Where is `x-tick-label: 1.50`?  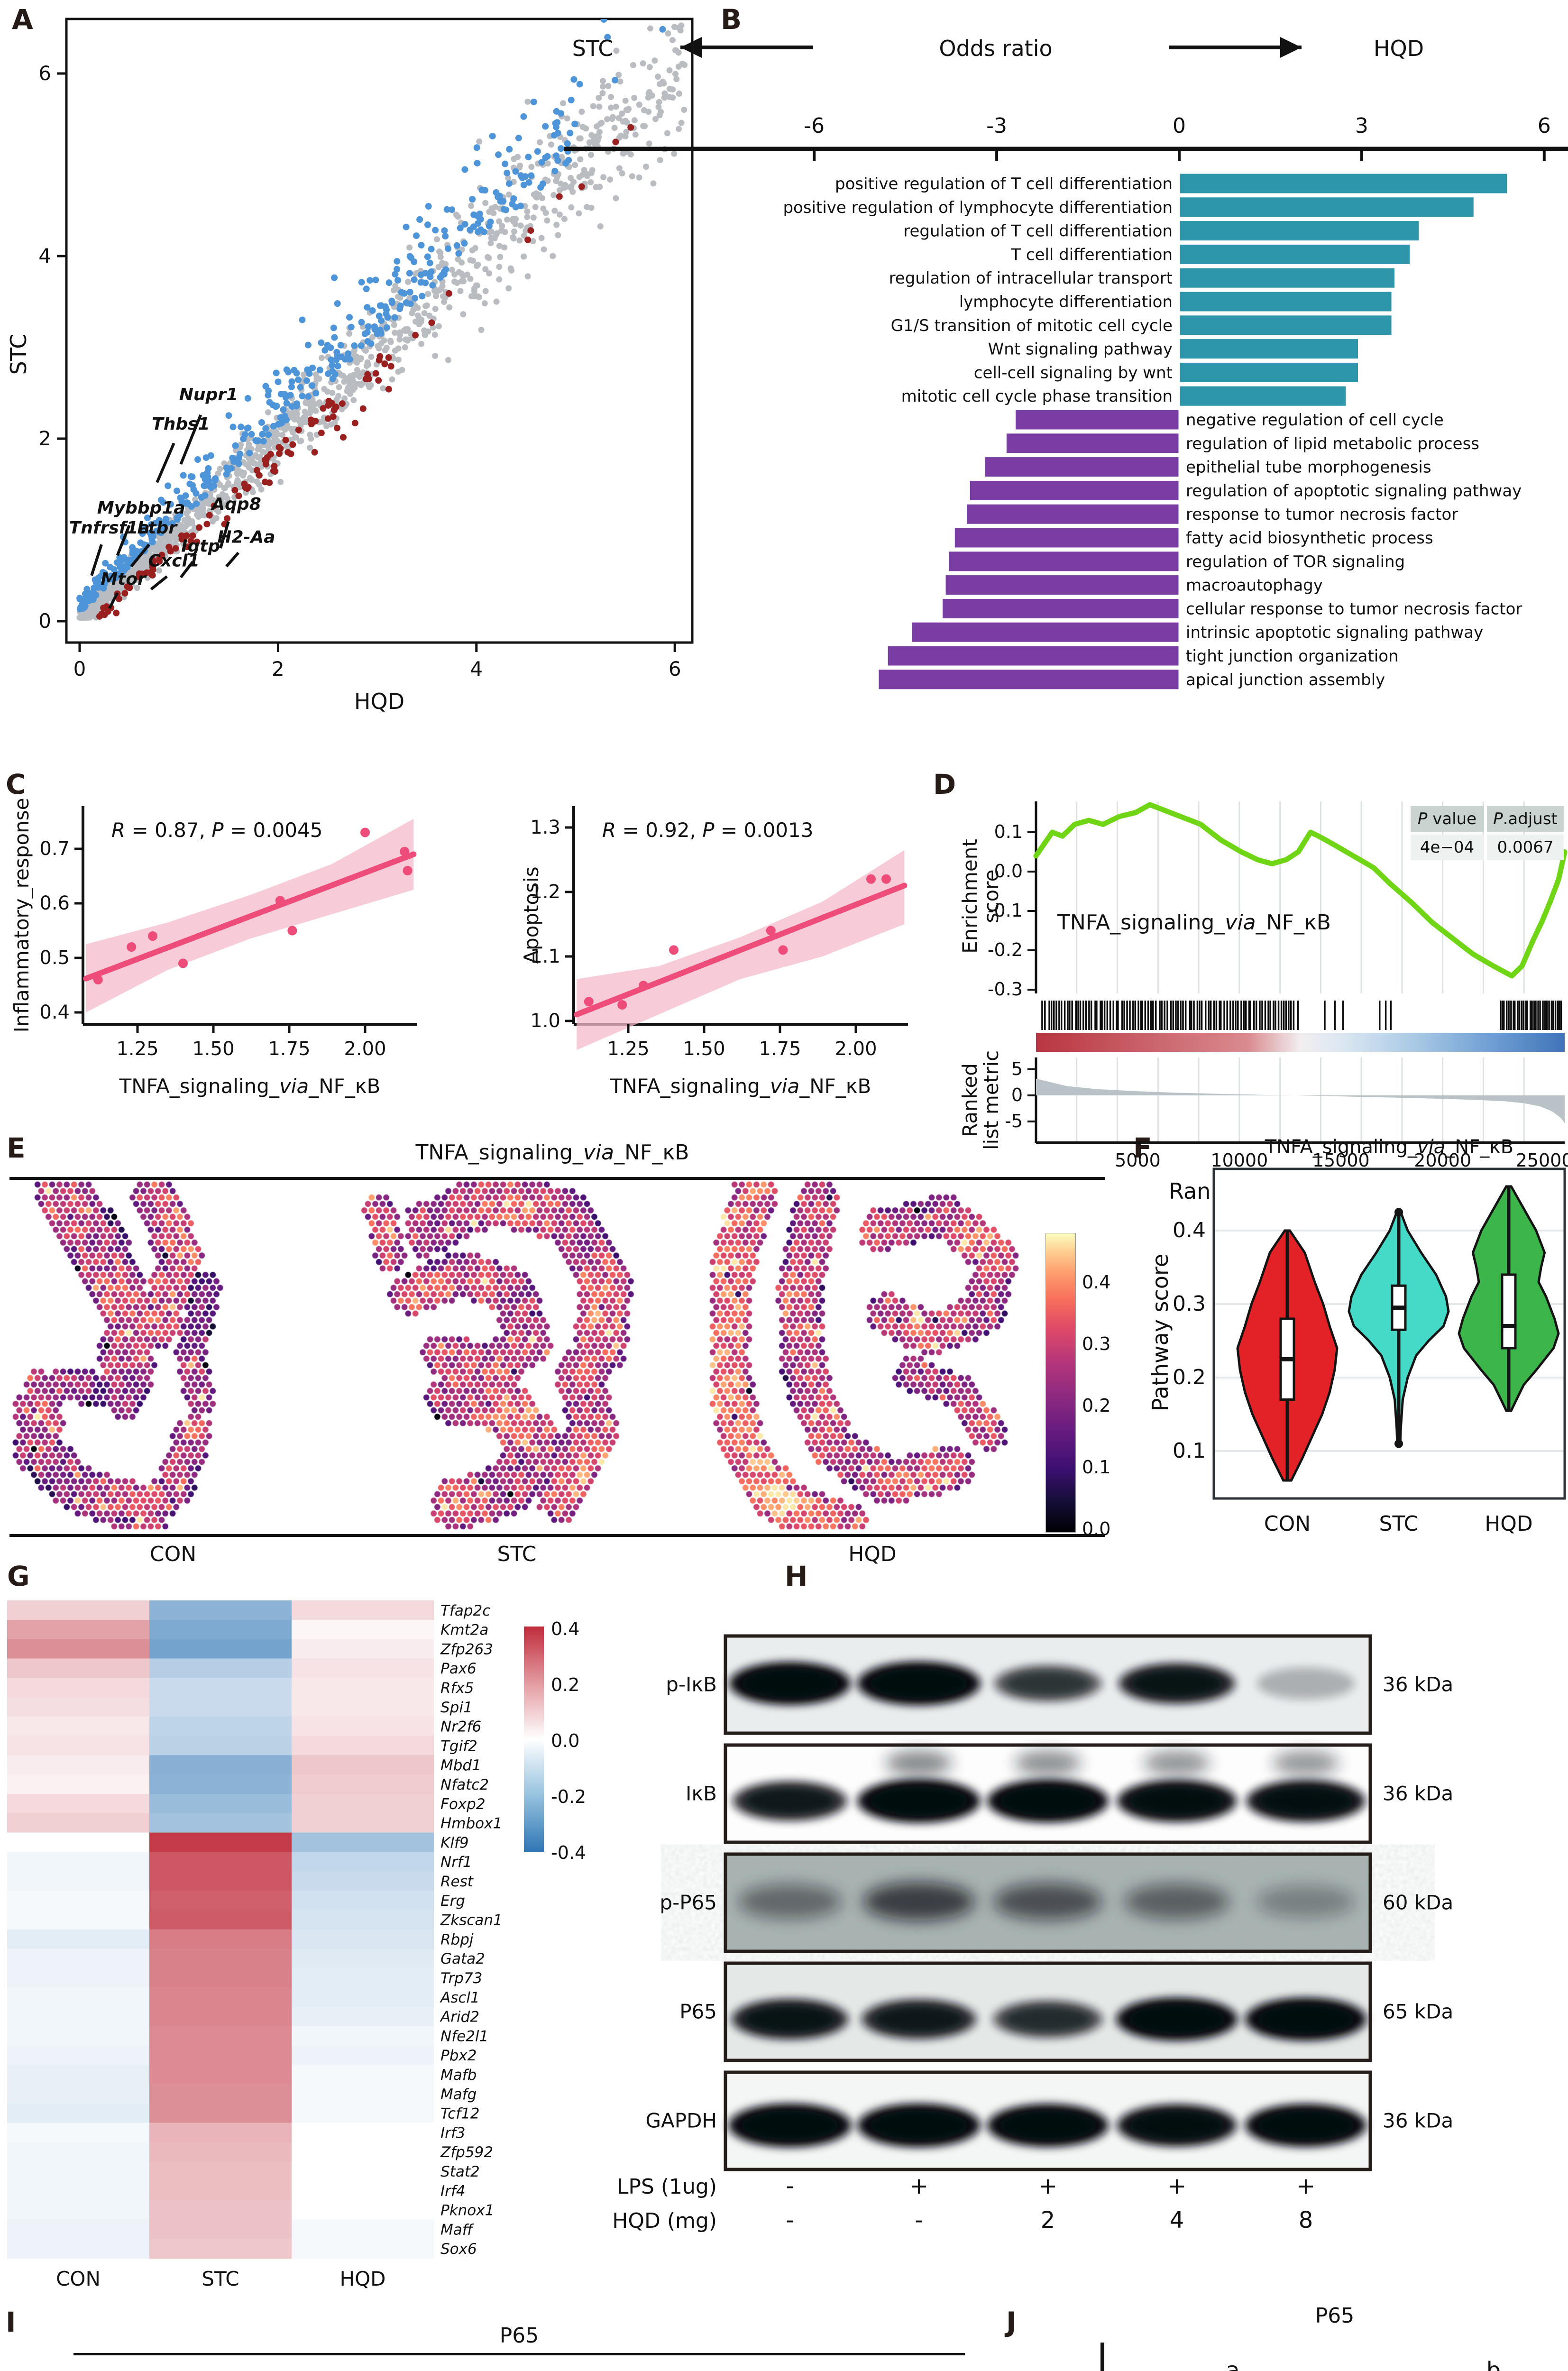 x-tick-label: 1.50 is located at coordinates (704, 1049).